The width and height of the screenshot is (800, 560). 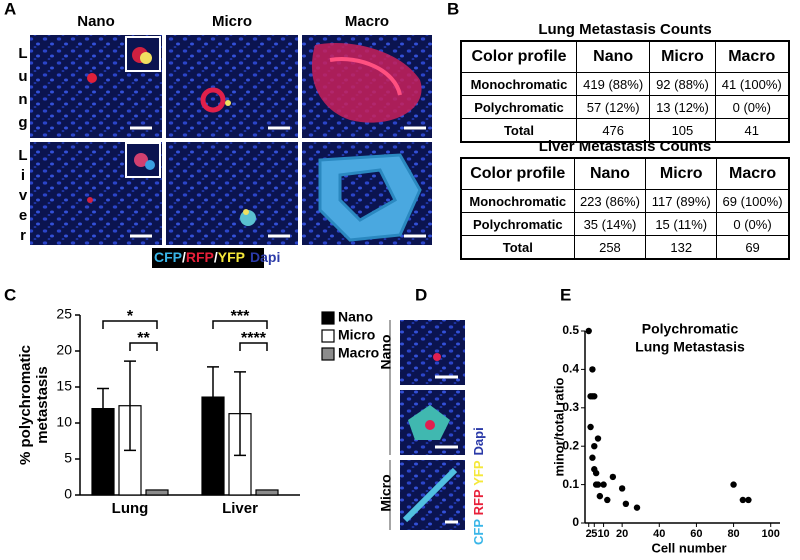 What do you see at coordinates (613, 130) in the screenshot?
I see `table-cell: 476` at bounding box center [613, 130].